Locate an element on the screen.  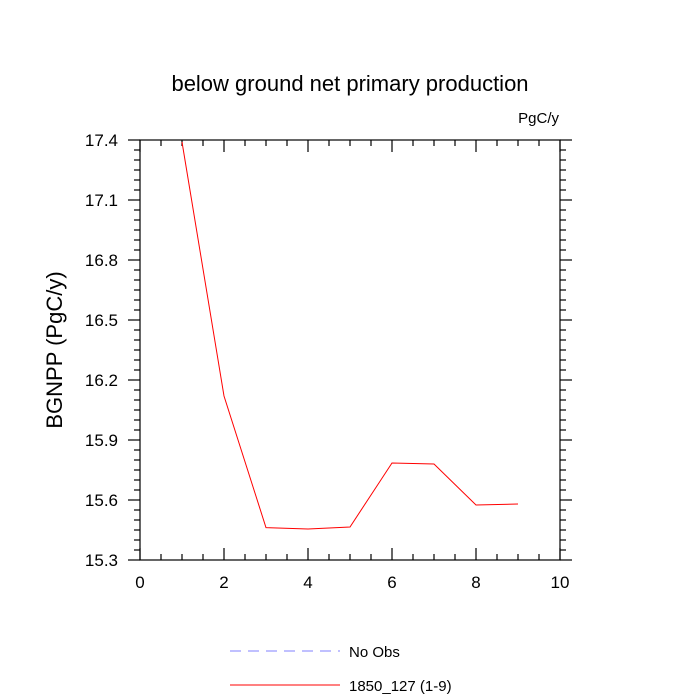
units-label: PgC/y is located at coordinates (538, 118).